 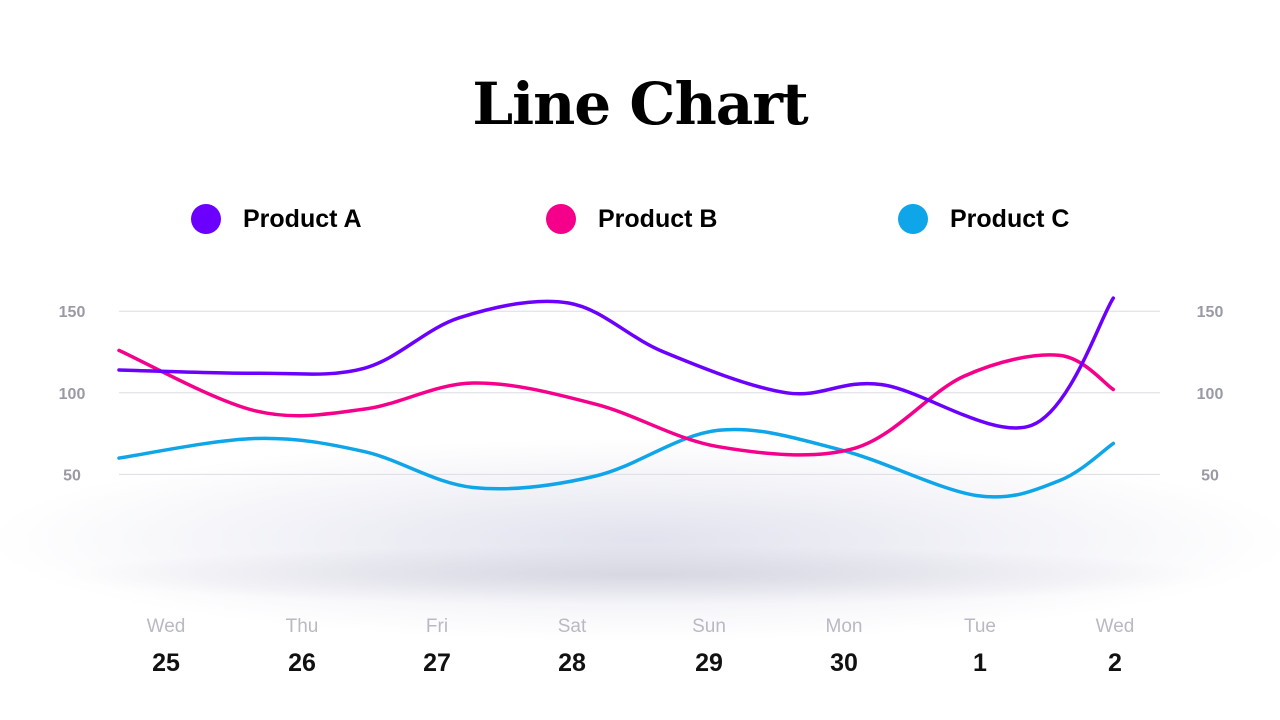 What do you see at coordinates (1210, 312) in the screenshot?
I see `y-tick-right-150: 150` at bounding box center [1210, 312].